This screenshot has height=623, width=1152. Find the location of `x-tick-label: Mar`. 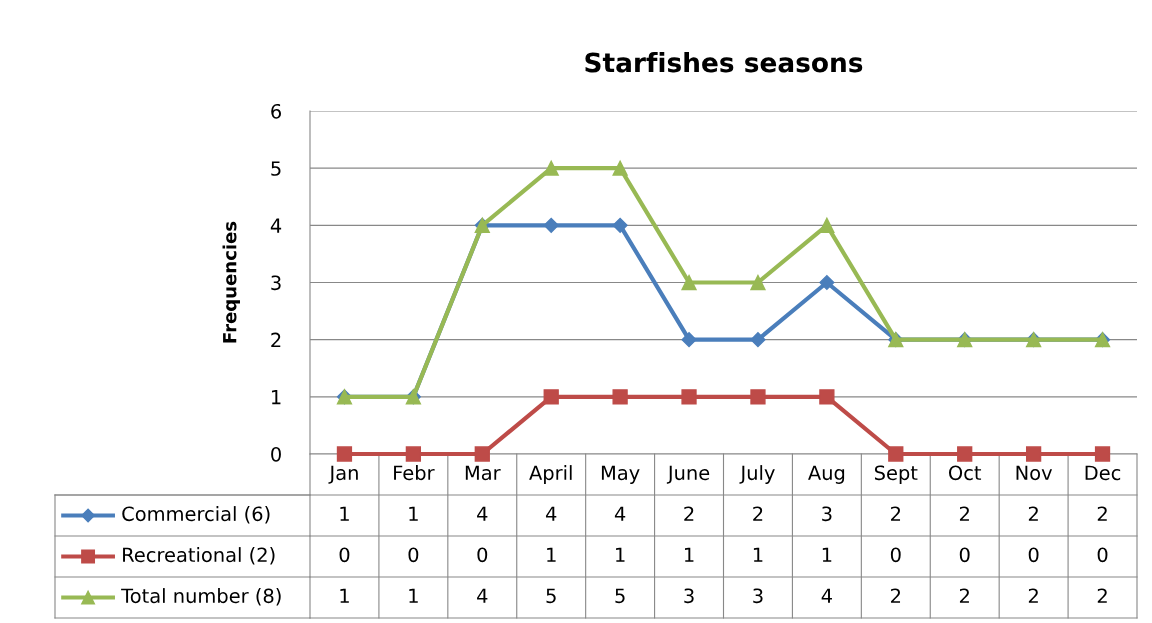

x-tick-label: Mar is located at coordinates (483, 473).